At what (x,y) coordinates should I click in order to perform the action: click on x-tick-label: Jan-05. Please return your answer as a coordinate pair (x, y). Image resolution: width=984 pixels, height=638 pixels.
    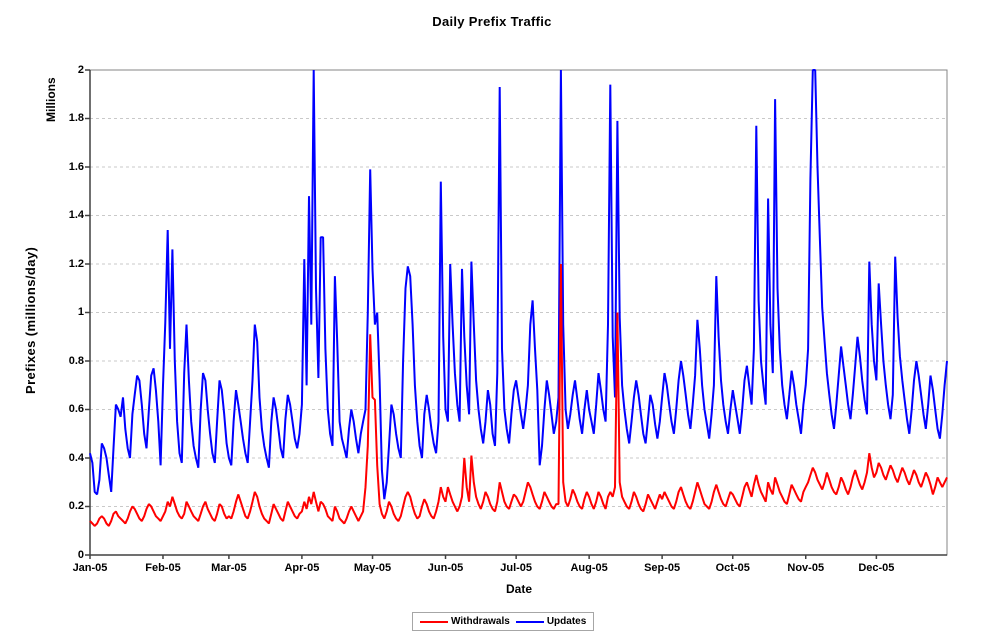
    Looking at the image, I should click on (90, 568).